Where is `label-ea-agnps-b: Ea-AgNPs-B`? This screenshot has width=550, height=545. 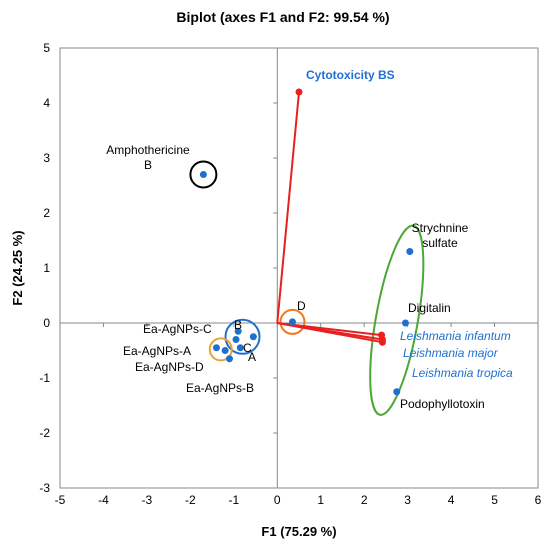
label-ea-agnps-b: Ea-AgNPs-B is located at coordinates (220, 388).